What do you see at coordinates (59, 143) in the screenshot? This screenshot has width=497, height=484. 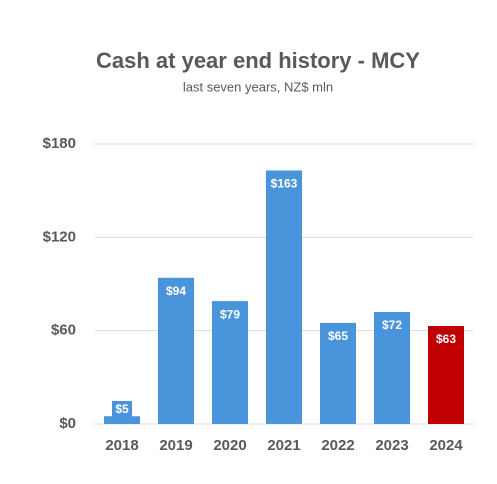 I see `y-tick-label: $180` at bounding box center [59, 143].